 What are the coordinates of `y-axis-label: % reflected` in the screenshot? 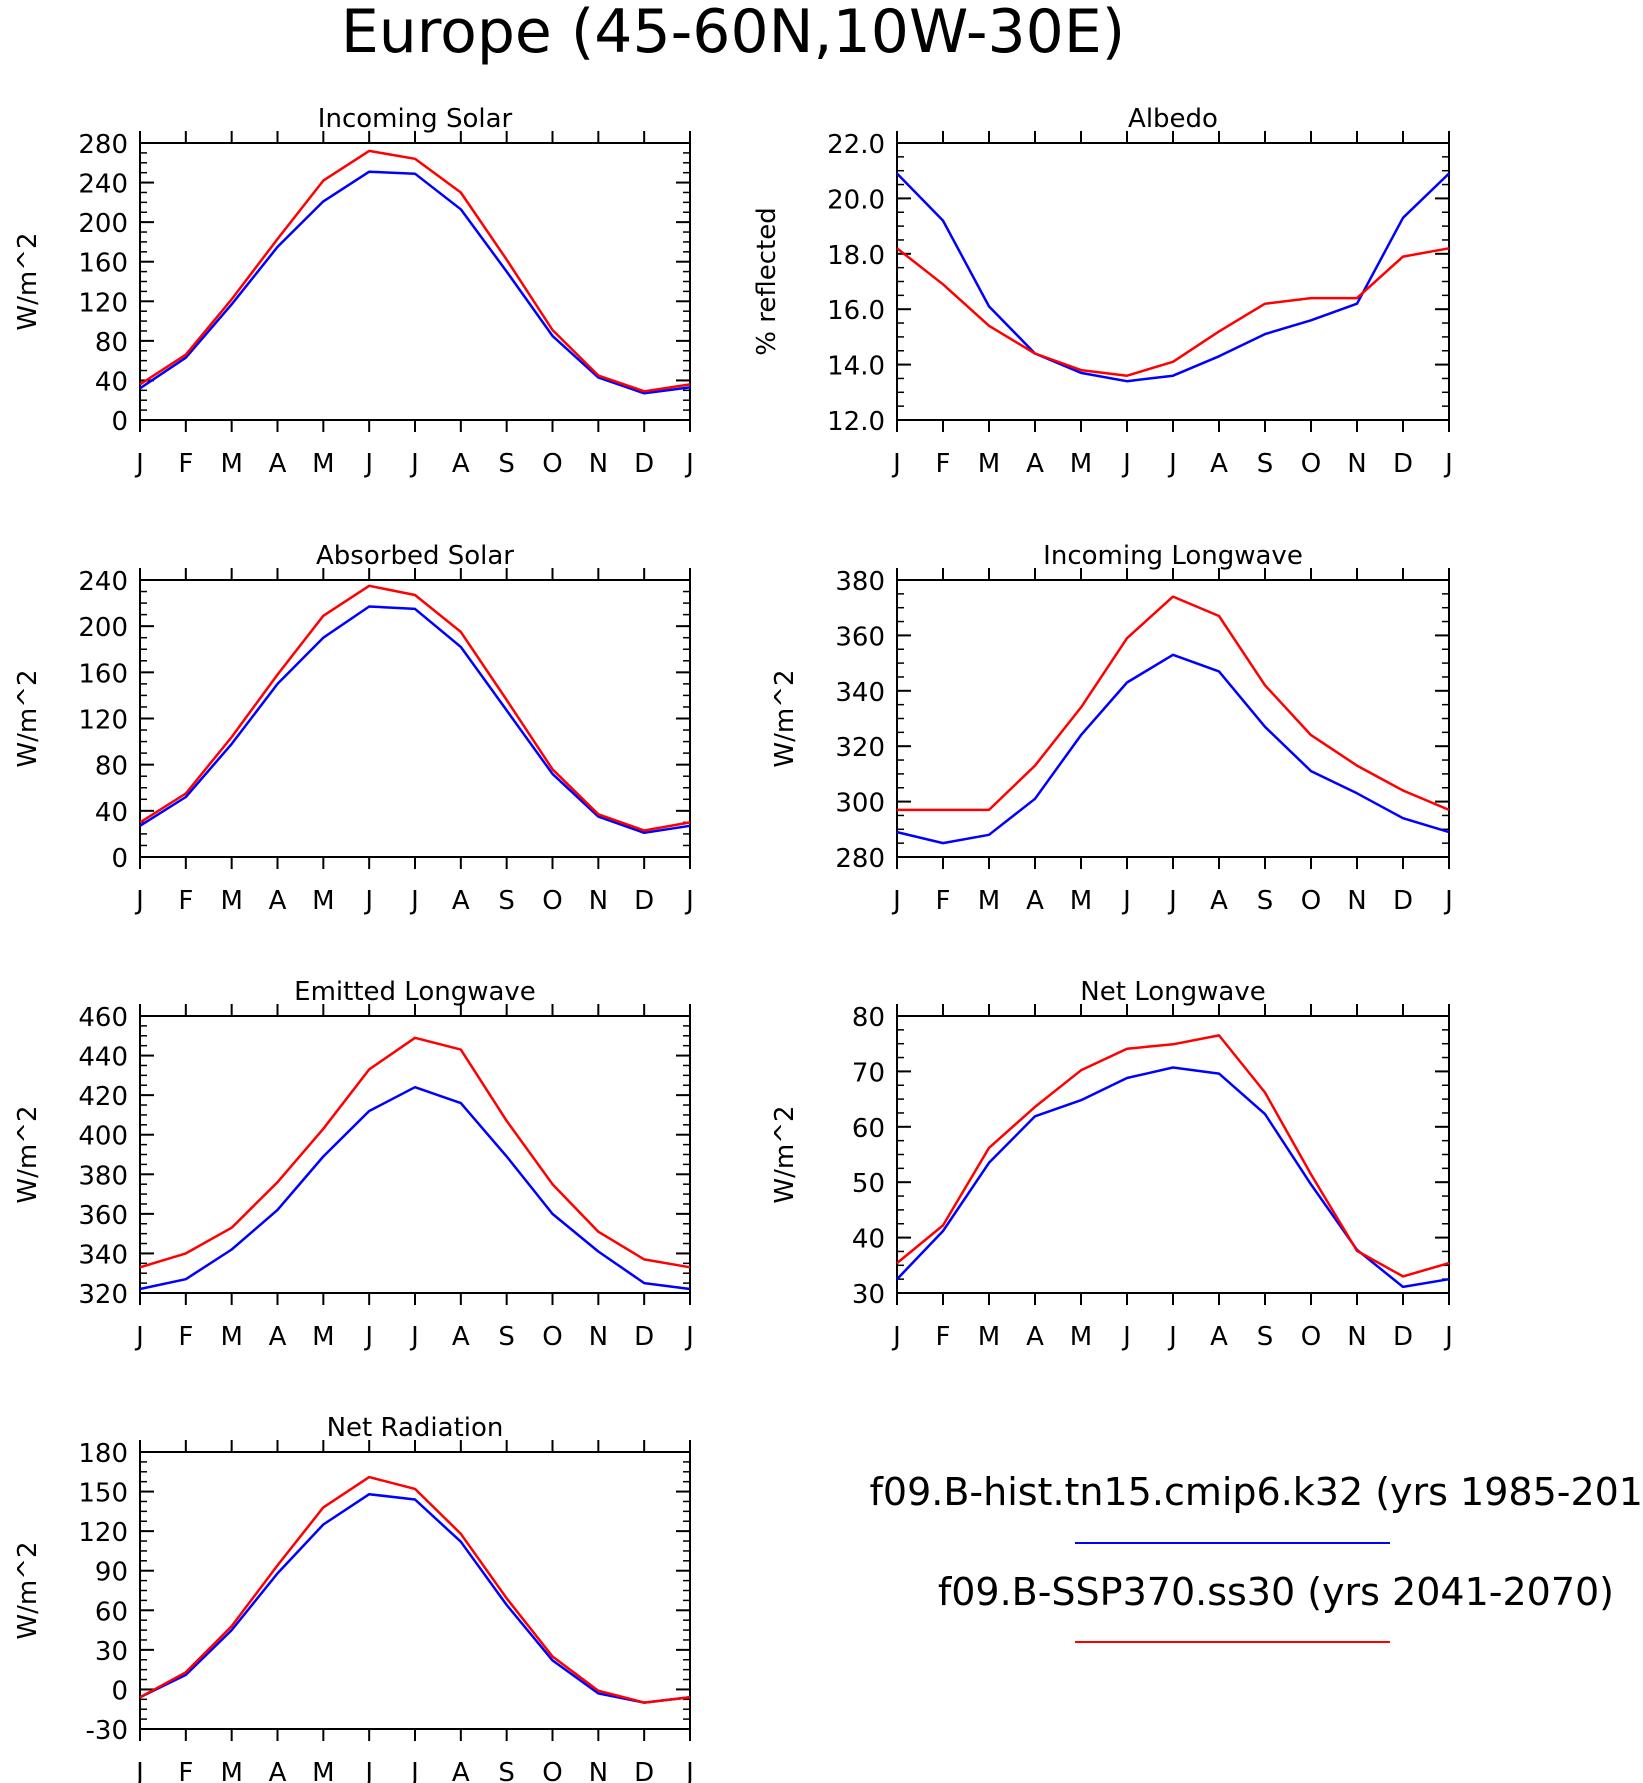 It's located at (767, 281).